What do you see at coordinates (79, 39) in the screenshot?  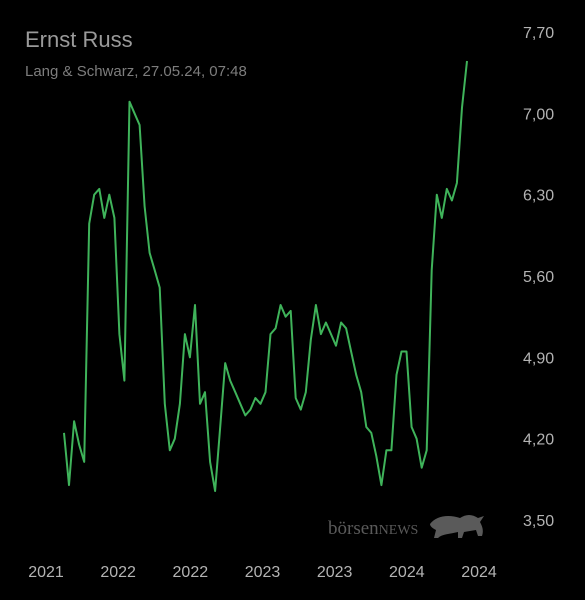 I see `chart-title: Ernst Russ` at bounding box center [79, 39].